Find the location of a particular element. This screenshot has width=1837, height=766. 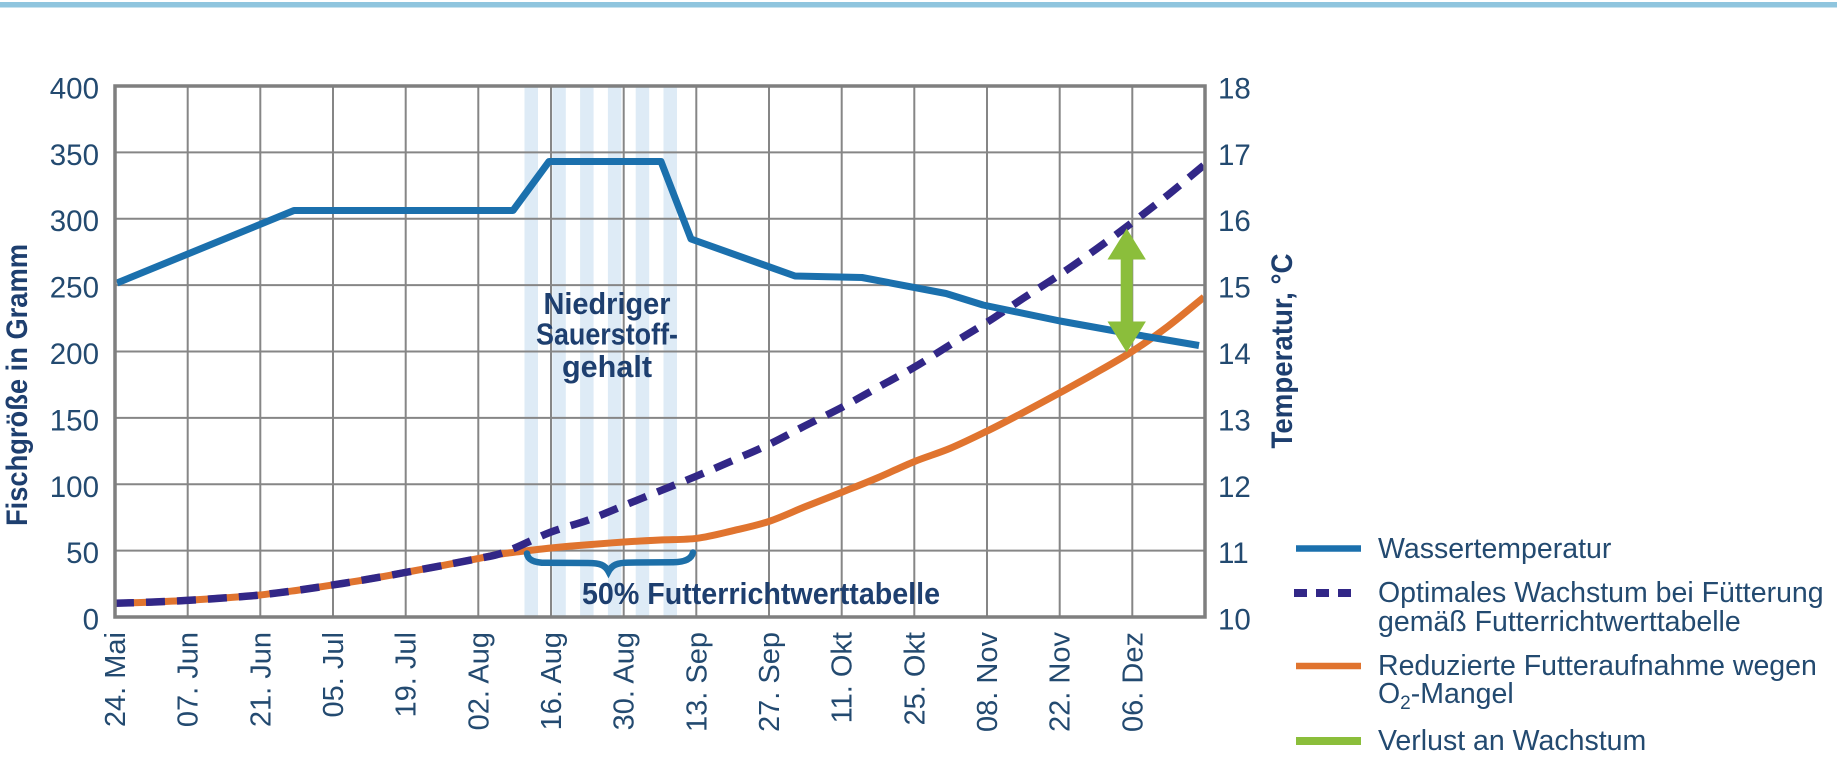

svg-text: 24. Mai is located at coordinates (116, 679).